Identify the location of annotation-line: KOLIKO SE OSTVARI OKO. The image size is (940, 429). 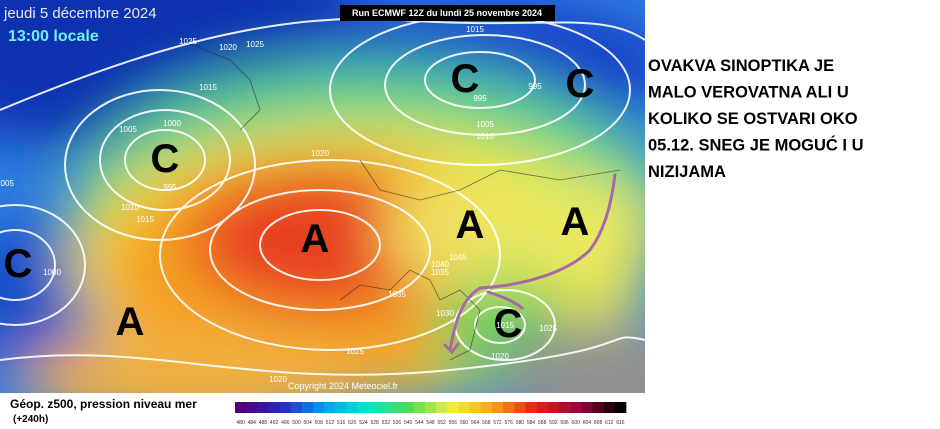
(753, 119).